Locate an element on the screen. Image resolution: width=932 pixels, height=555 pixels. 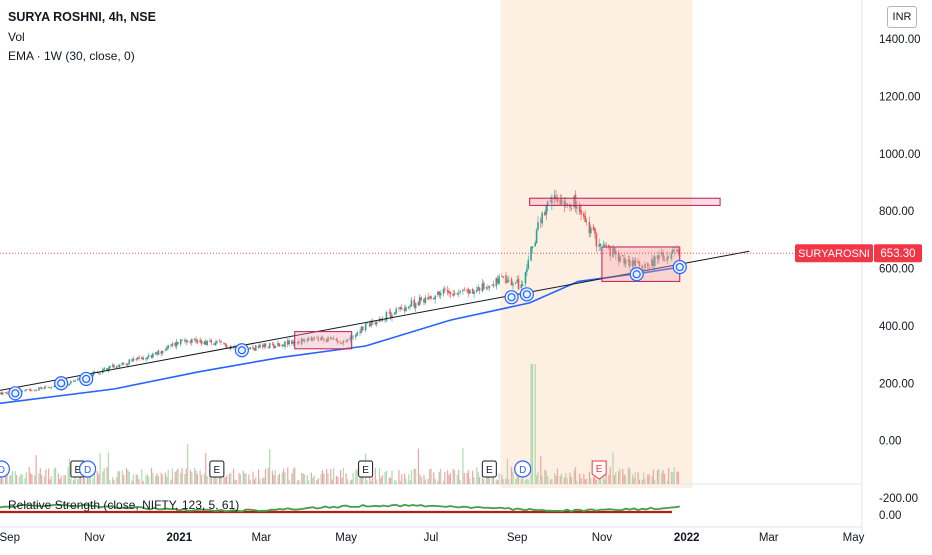
volume-legend: Vol is located at coordinates (16, 37).